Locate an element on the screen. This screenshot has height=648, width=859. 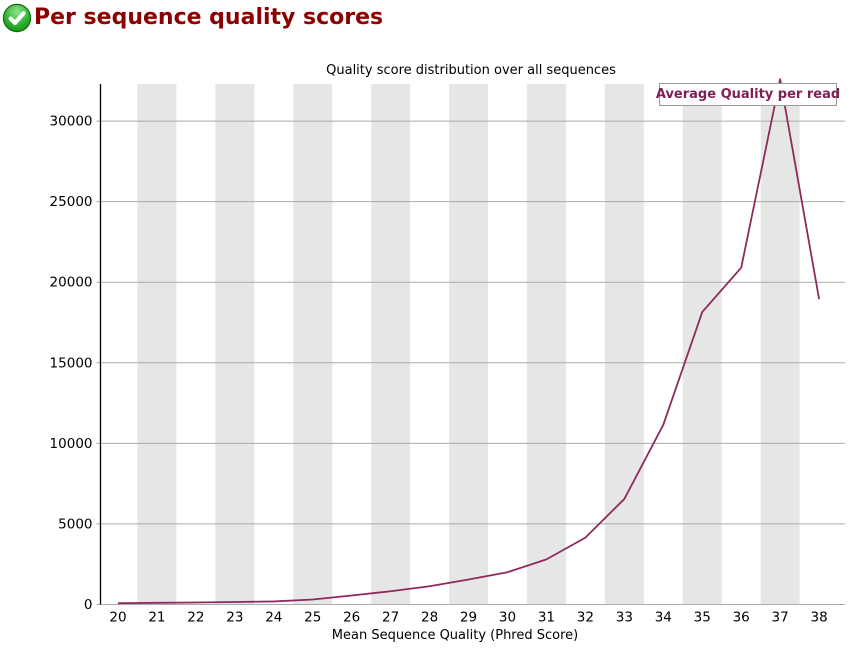
x-tick-label: 38 is located at coordinates (819, 618).